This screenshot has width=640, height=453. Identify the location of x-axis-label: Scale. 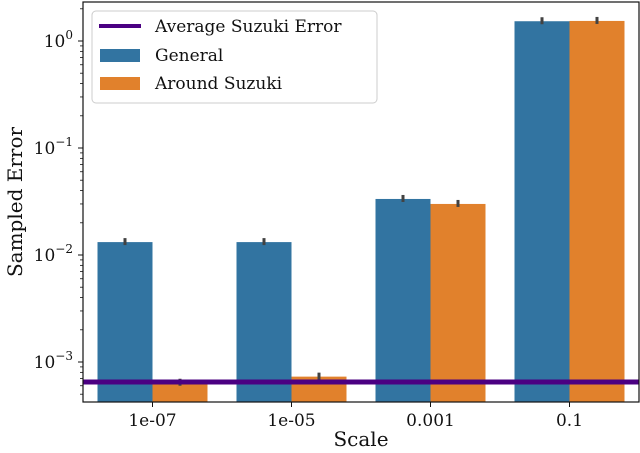
(360, 439).